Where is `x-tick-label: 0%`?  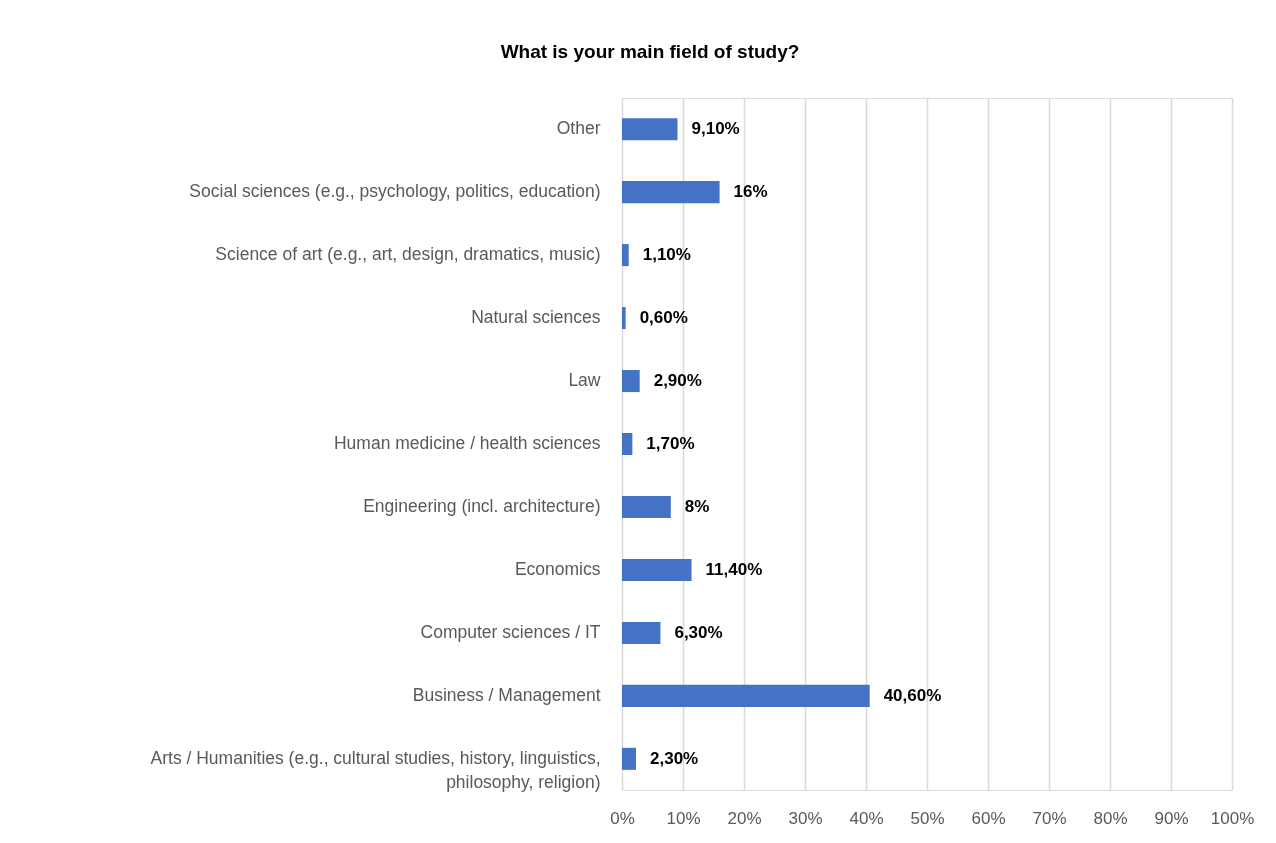 x-tick-label: 0% is located at coordinates (622, 818).